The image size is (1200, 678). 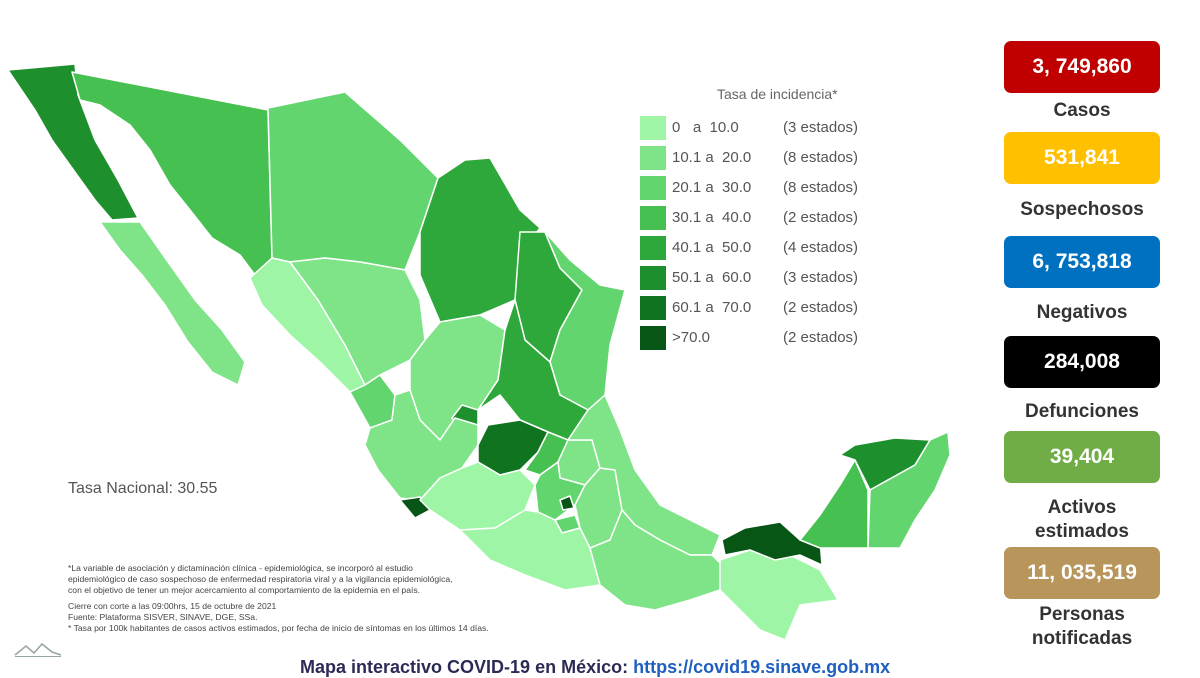 I want to click on legend-row: 20.1 a 30.0 (8 estados), so click(x=760, y=189).